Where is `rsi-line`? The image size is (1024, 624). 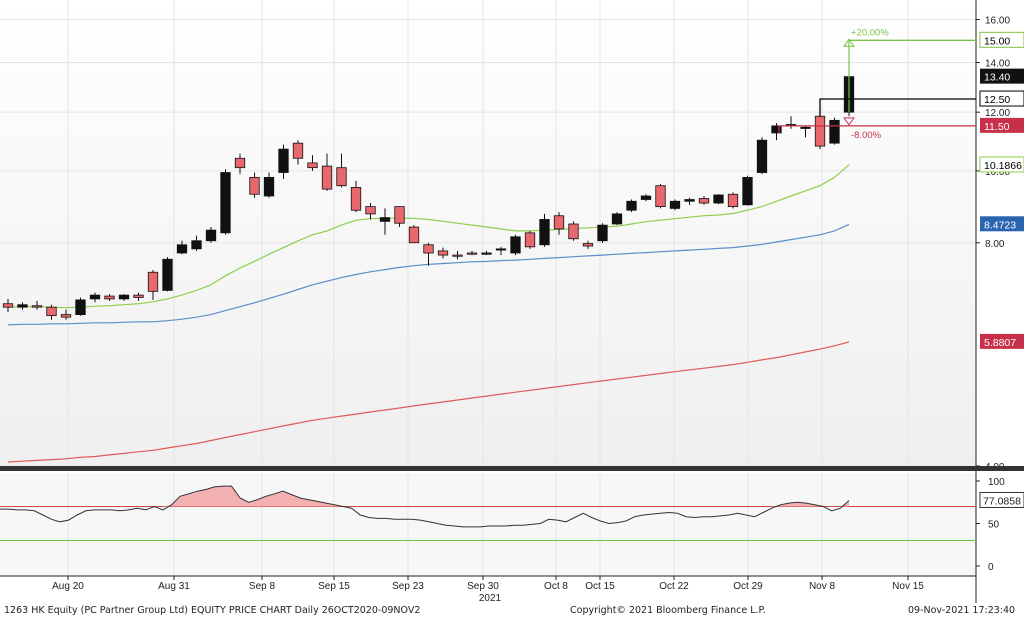 rsi-line is located at coordinates (425, 506).